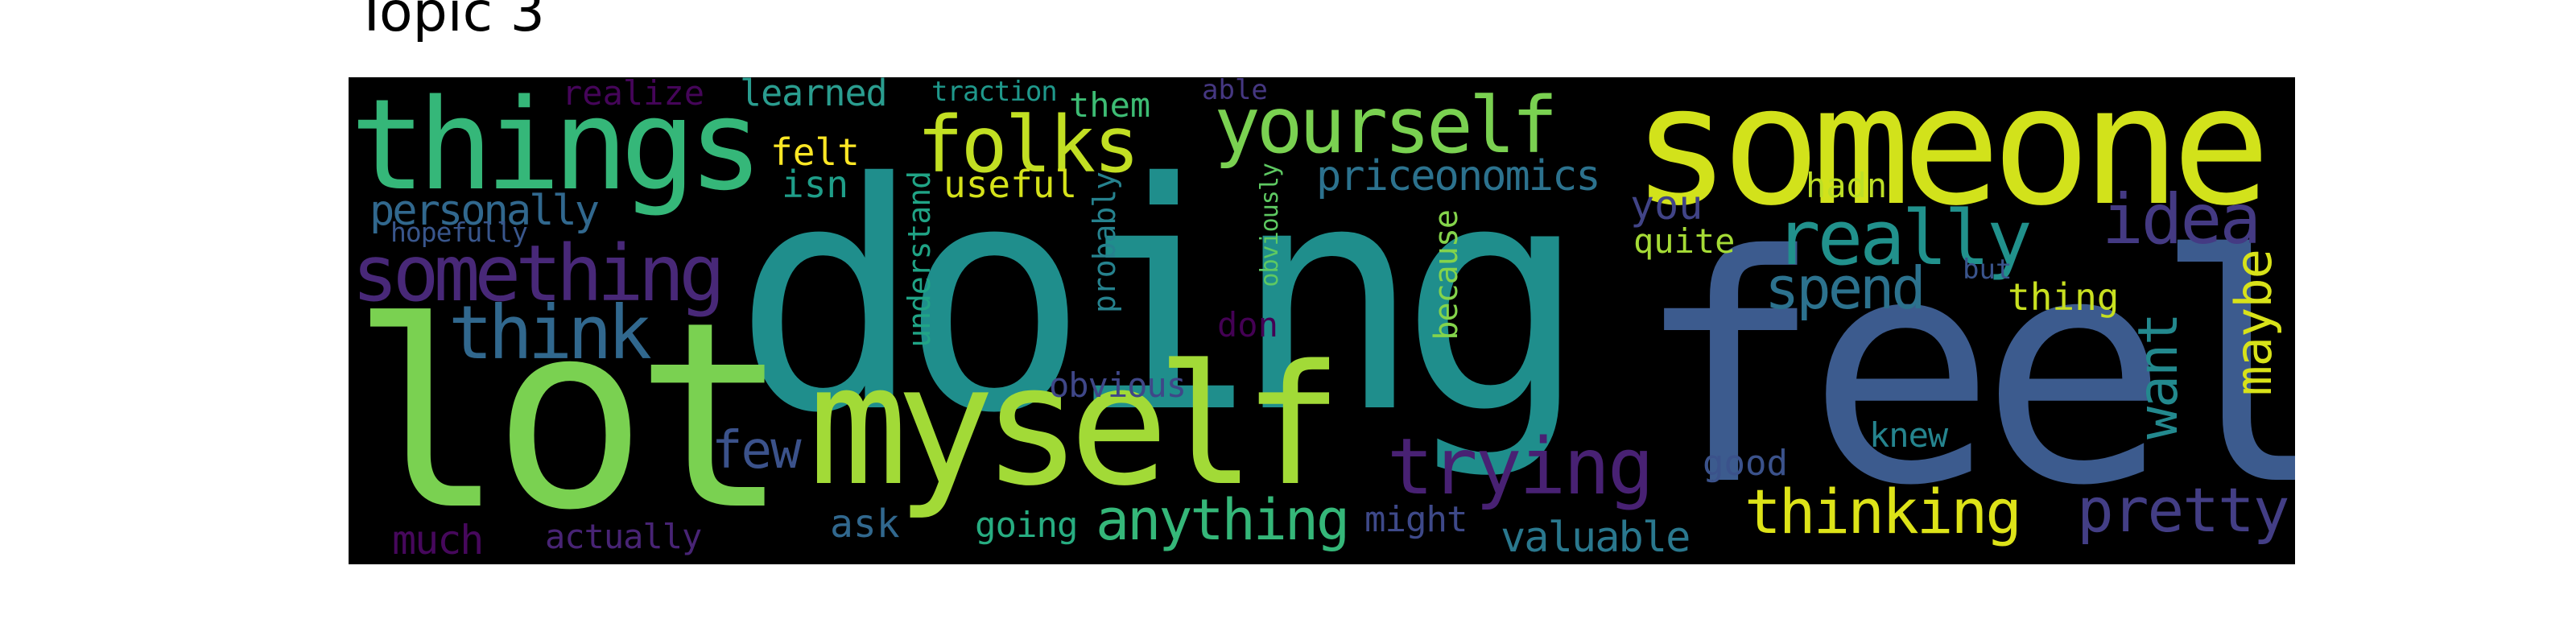 This screenshot has width=2576, height=644. Describe the element at coordinates (815, 184) in the screenshot. I see `word-isn: isn` at that location.